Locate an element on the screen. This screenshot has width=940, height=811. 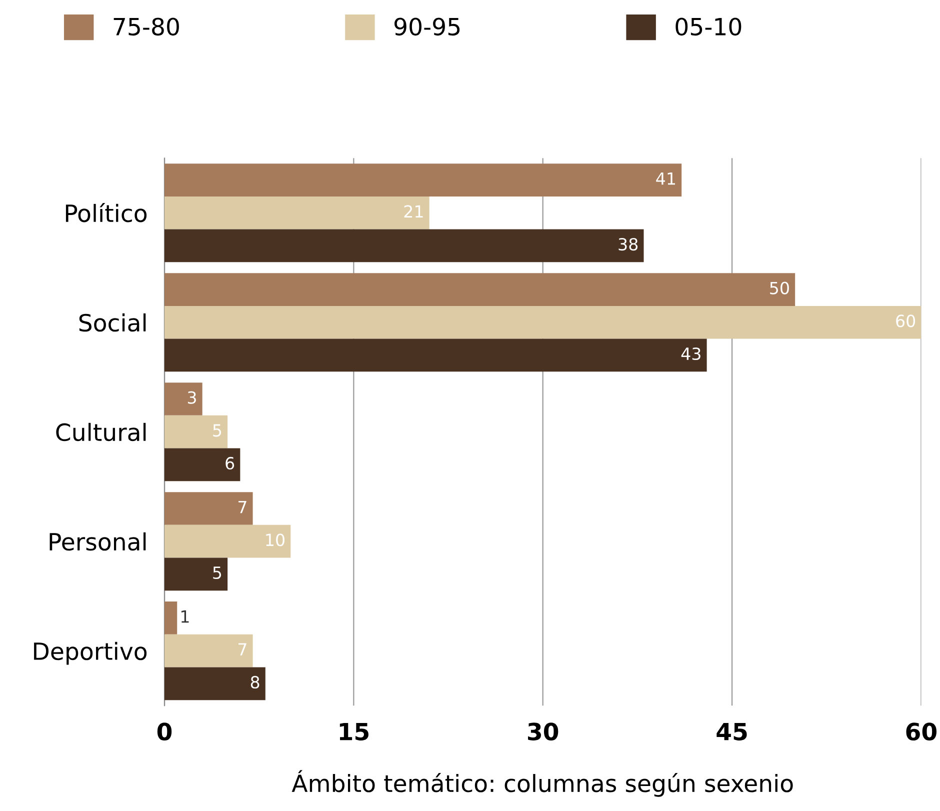
x-tick-label: 15 is located at coordinates (354, 731).